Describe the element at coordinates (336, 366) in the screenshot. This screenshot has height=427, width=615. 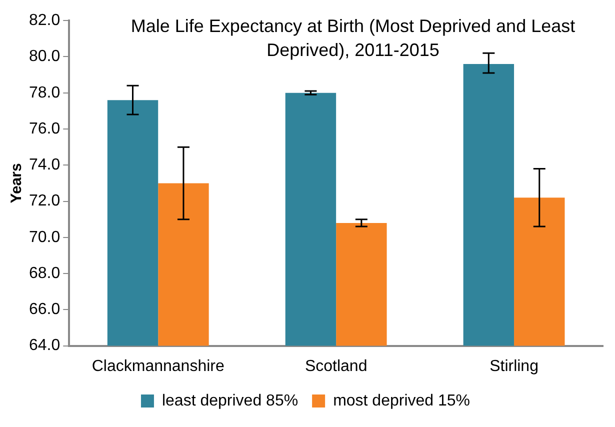
I see `x-tick-label: Scotland` at that location.